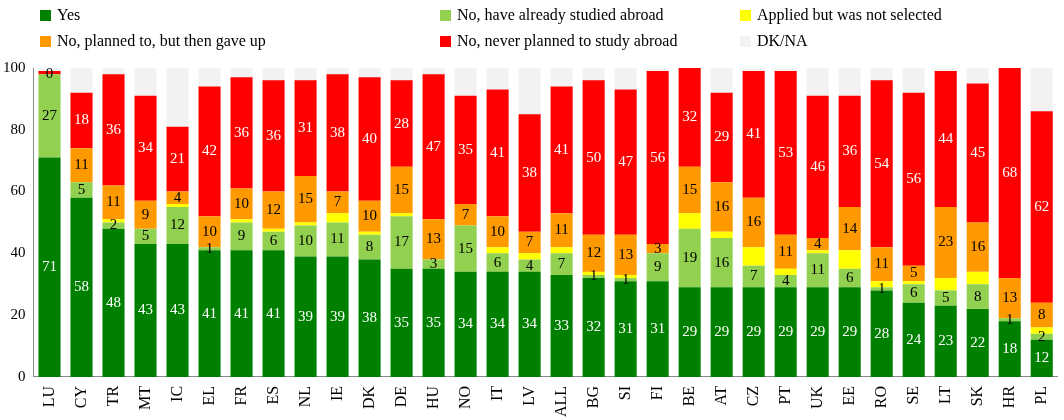 The width and height of the screenshot is (1064, 420). What do you see at coordinates (528, 395) in the screenshot?
I see `x-tick-label: LV` at bounding box center [528, 395].